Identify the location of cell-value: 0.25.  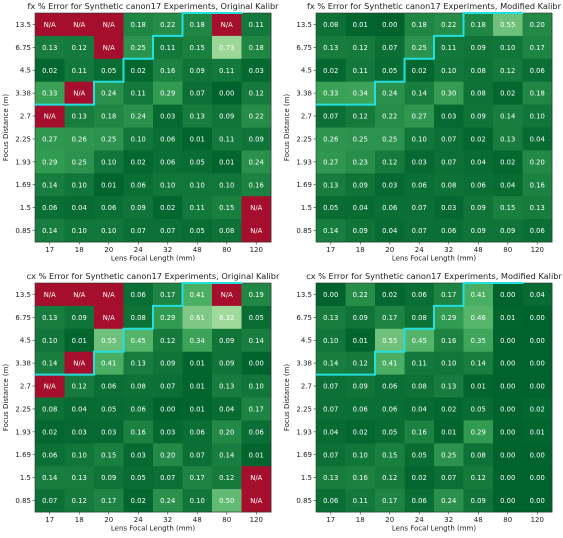
(79, 162).